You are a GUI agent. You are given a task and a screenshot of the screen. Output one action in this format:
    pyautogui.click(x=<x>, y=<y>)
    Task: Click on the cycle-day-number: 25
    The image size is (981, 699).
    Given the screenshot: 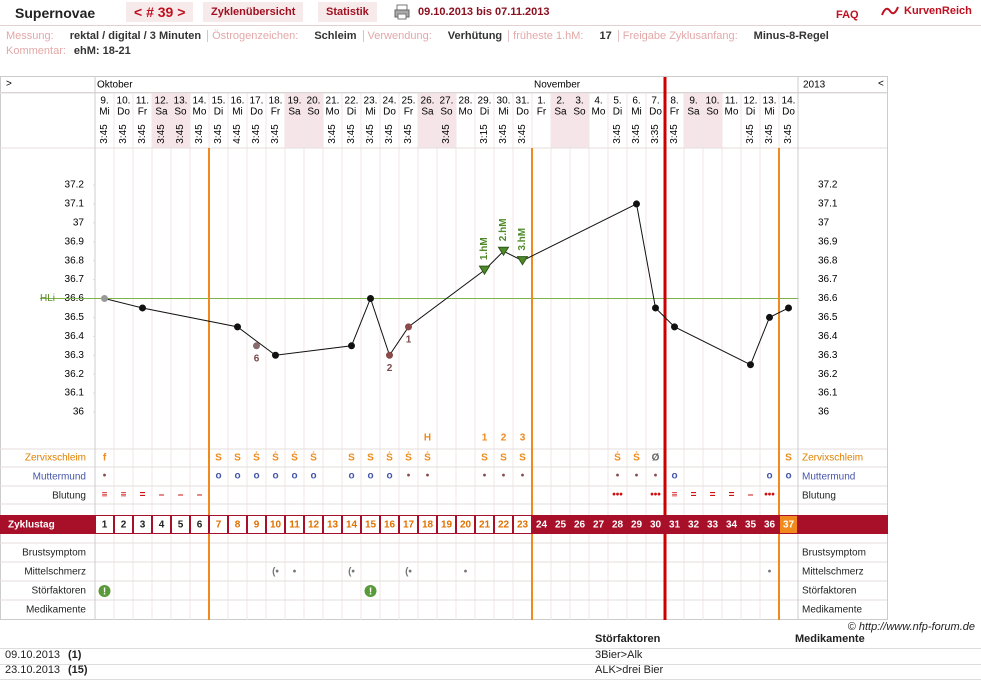 What is the action you would take?
    pyautogui.click(x=561, y=525)
    